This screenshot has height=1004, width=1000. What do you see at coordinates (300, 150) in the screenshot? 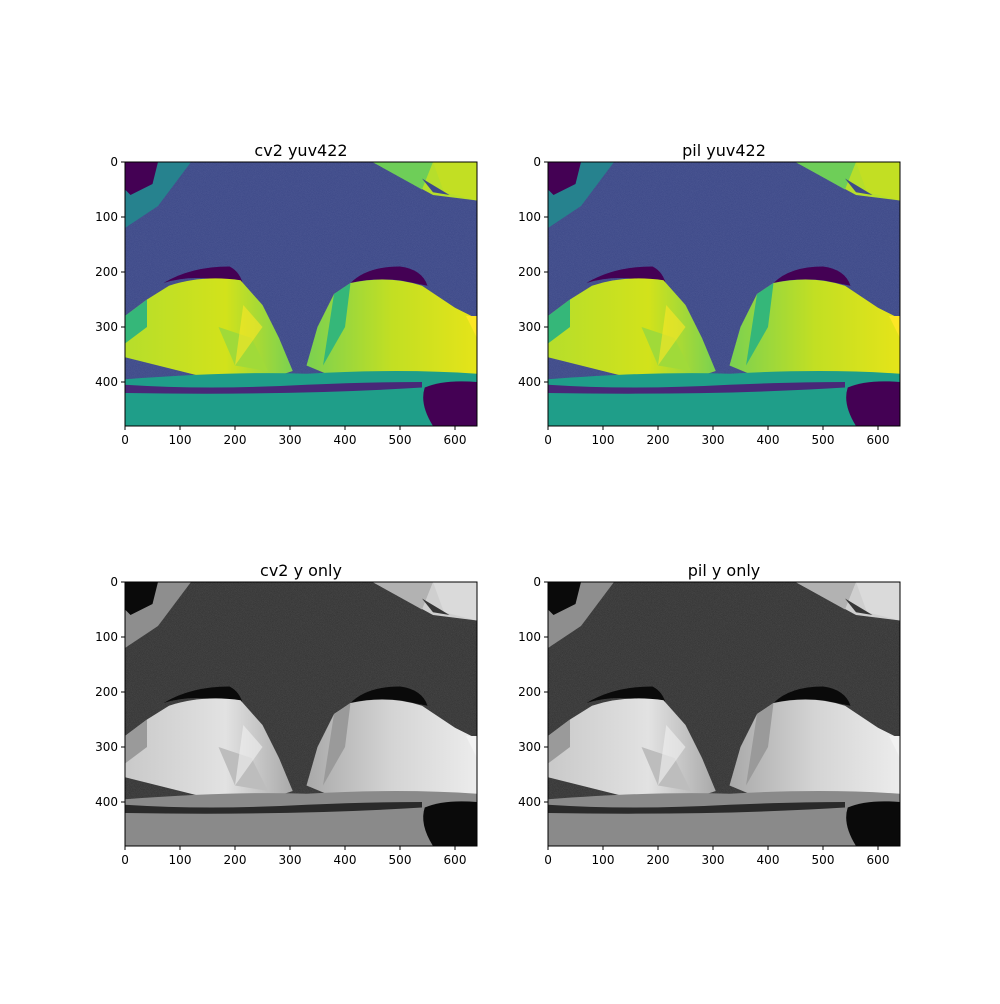
I see `subplot-title: cv2 yuv422` at bounding box center [300, 150].